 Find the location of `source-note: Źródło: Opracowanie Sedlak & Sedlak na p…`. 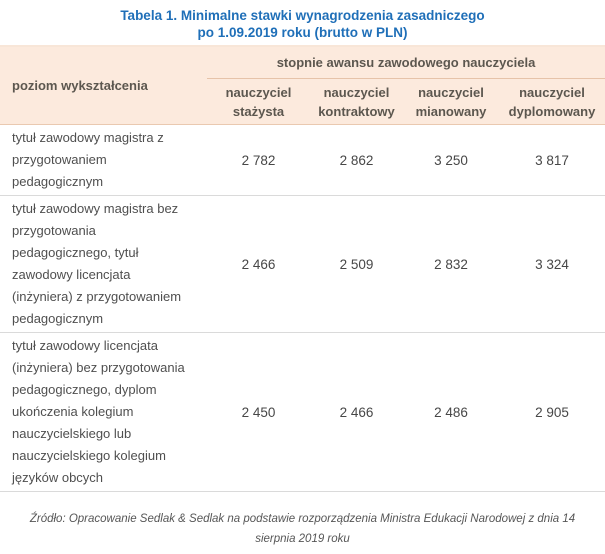

source-note: Źródło: Opracowanie Sedlak & Sedlak na p… is located at coordinates (302, 529).